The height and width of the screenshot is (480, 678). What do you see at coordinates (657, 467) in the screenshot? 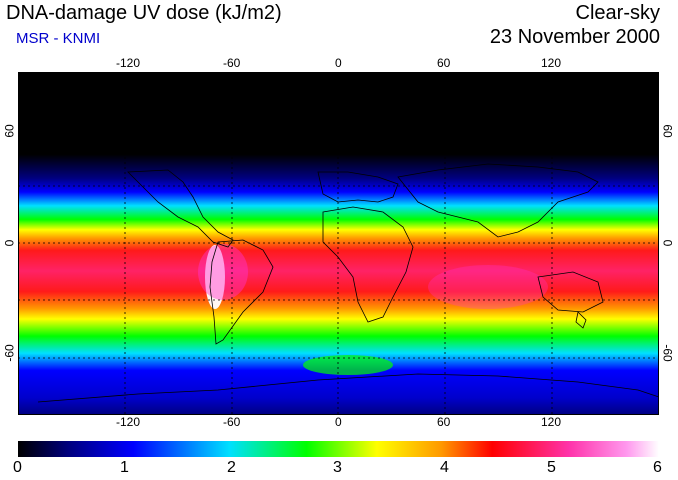
I see `colorbar-label: 6` at bounding box center [657, 467].